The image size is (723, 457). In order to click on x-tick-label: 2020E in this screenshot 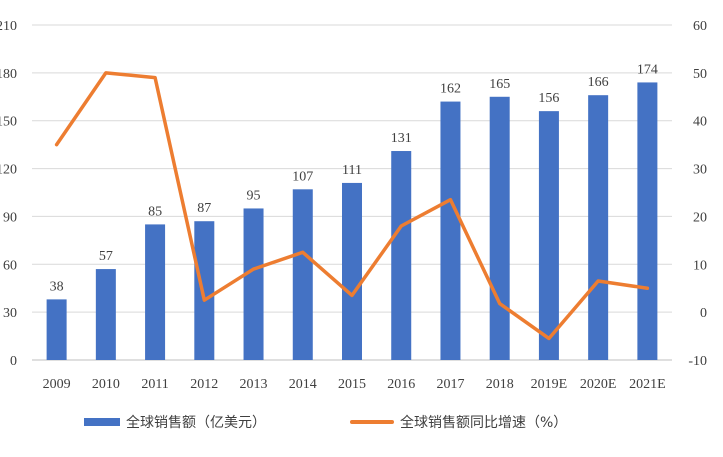, I will do `click(598, 384)`.